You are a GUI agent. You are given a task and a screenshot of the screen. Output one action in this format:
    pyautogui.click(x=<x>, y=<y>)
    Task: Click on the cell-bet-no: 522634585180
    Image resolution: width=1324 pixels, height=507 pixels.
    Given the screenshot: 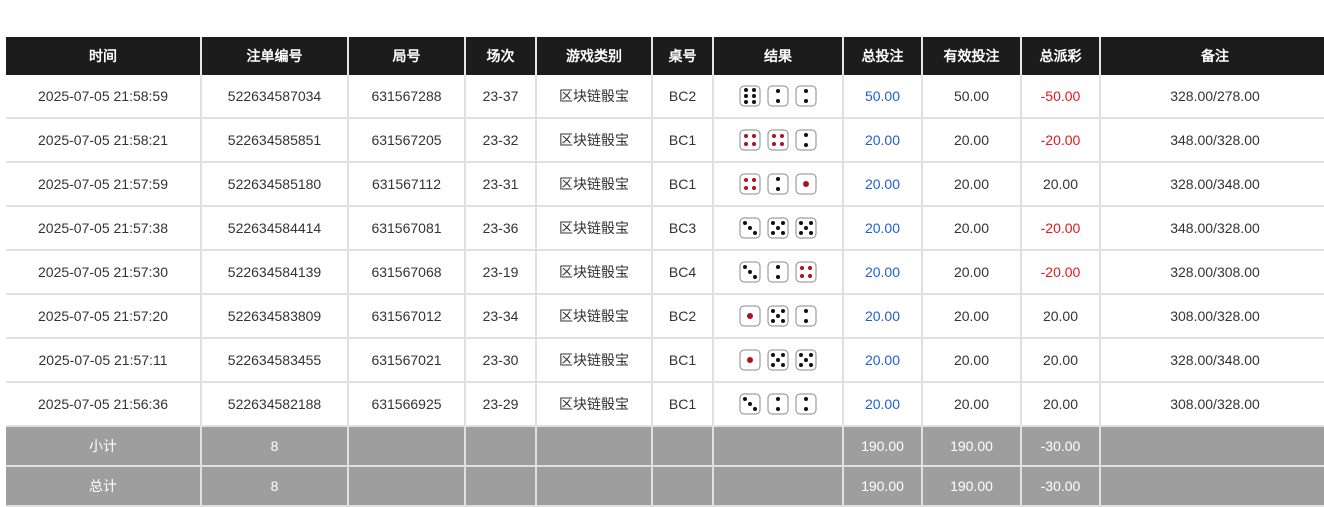 What is the action you would take?
    pyautogui.click(x=275, y=184)
    